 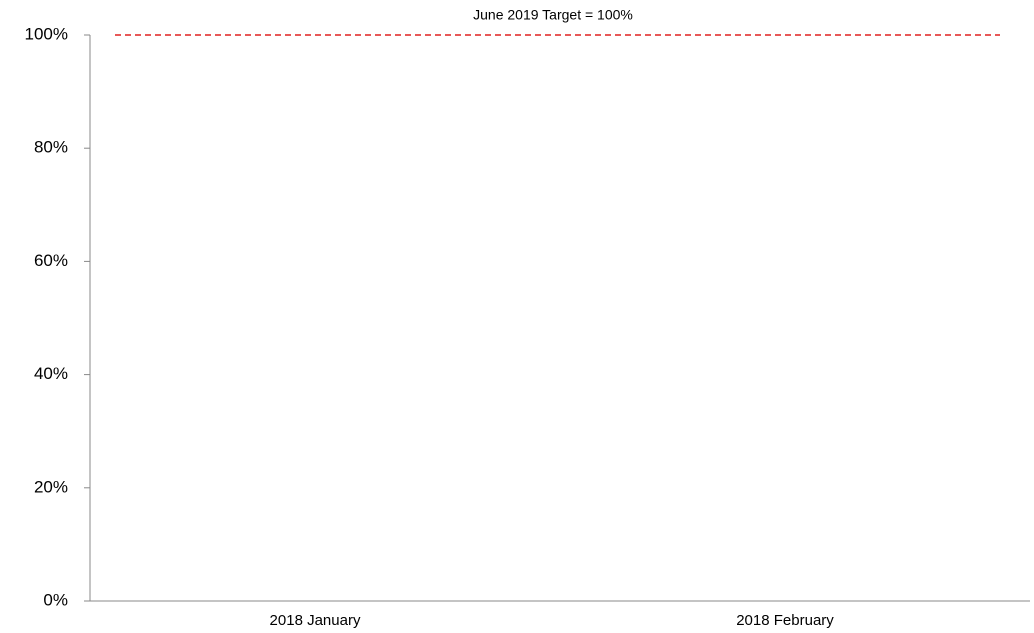 I want to click on x-tick-label: 2018 January, so click(x=315, y=620).